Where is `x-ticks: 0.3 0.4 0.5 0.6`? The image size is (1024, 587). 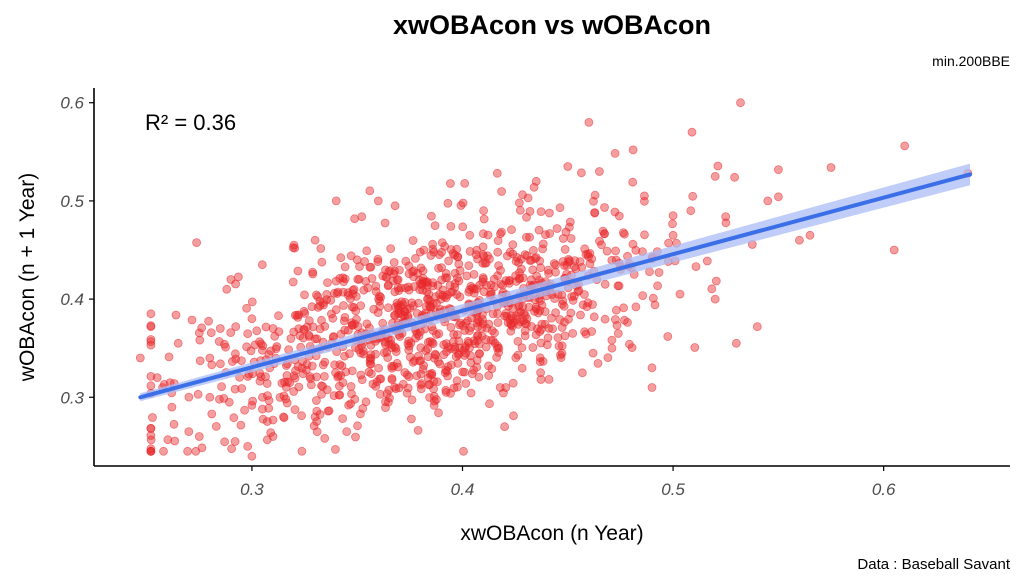
x-ticks: 0.3 0.4 0.5 0.6 is located at coordinates (568, 482).